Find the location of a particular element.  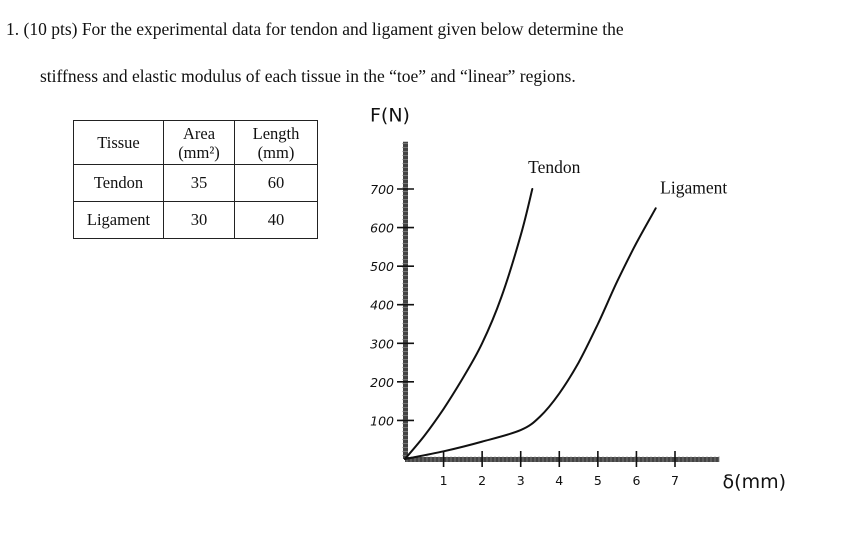

y-tick-label: 100 is located at coordinates (382, 420).